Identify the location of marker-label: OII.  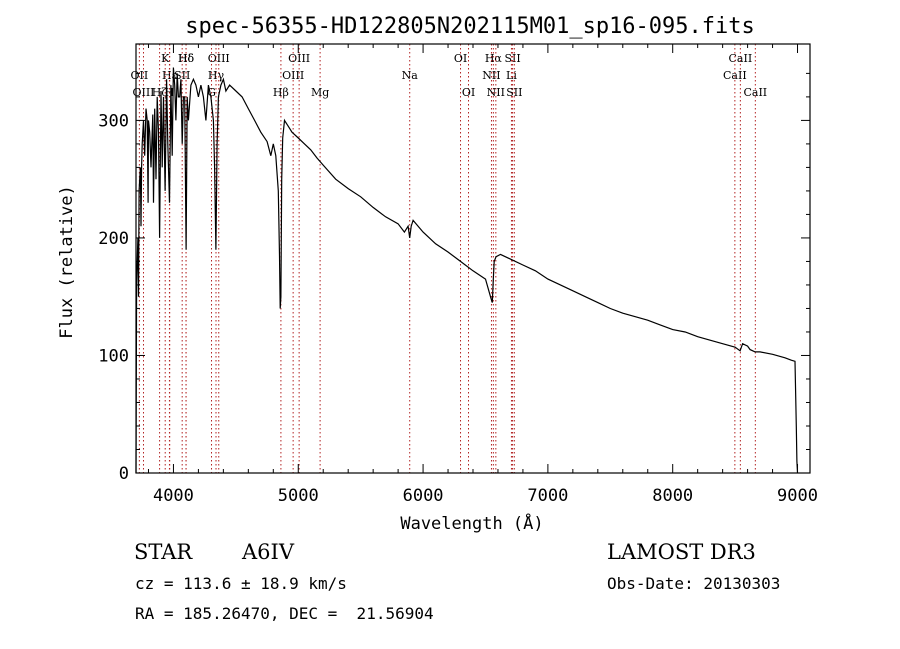
(140, 75).